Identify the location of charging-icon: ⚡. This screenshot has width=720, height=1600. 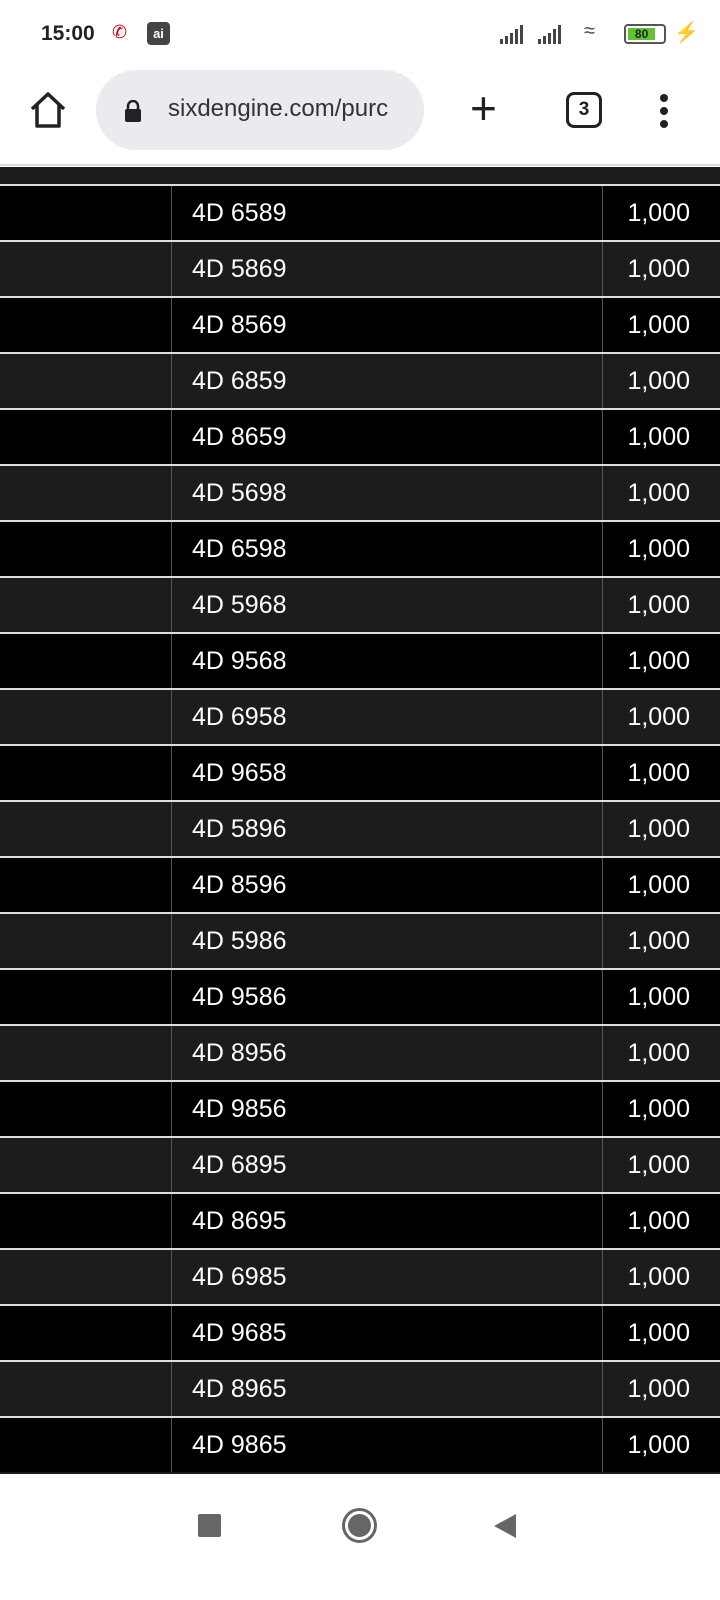
(686, 33).